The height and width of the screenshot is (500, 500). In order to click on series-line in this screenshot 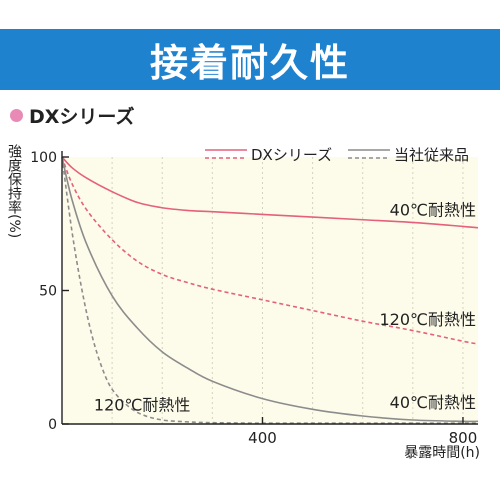, I will do `click(270, 192)`.